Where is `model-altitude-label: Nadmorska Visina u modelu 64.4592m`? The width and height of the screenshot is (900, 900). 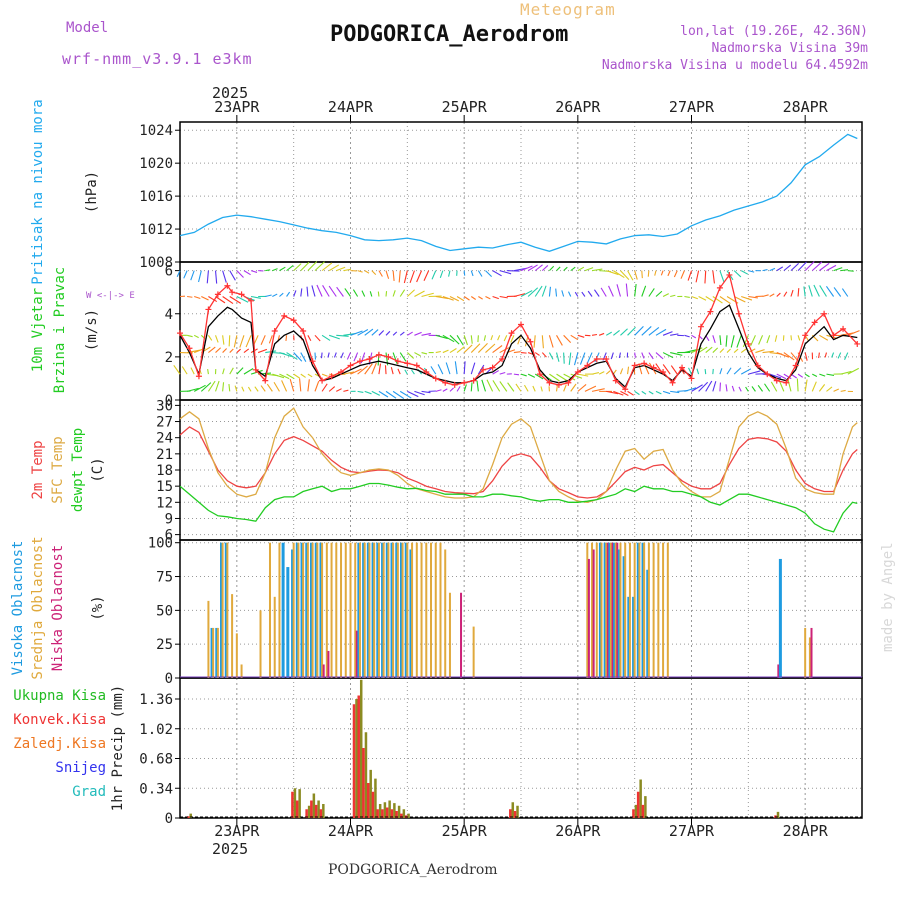 model-altitude-label: Nadmorska Visina u modelu 64.4592m is located at coordinates (734, 65).